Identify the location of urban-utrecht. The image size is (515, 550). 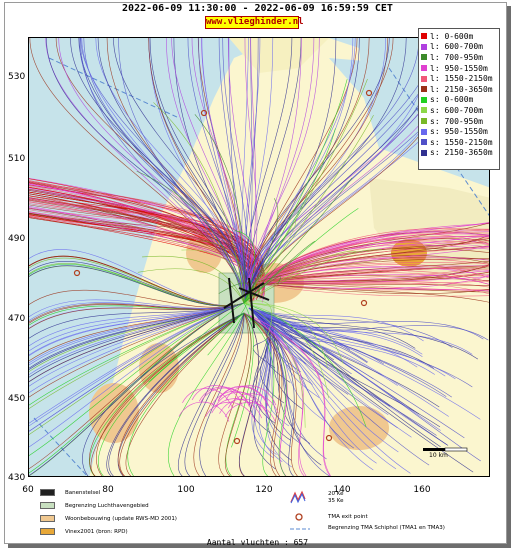
(359, 428).